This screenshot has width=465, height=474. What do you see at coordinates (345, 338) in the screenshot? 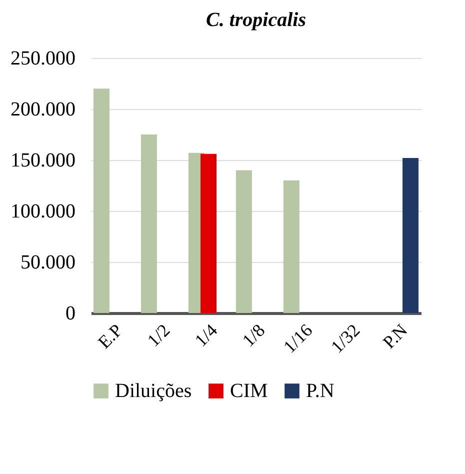
I see `x-tick-label: 1/32` at bounding box center [345, 338].